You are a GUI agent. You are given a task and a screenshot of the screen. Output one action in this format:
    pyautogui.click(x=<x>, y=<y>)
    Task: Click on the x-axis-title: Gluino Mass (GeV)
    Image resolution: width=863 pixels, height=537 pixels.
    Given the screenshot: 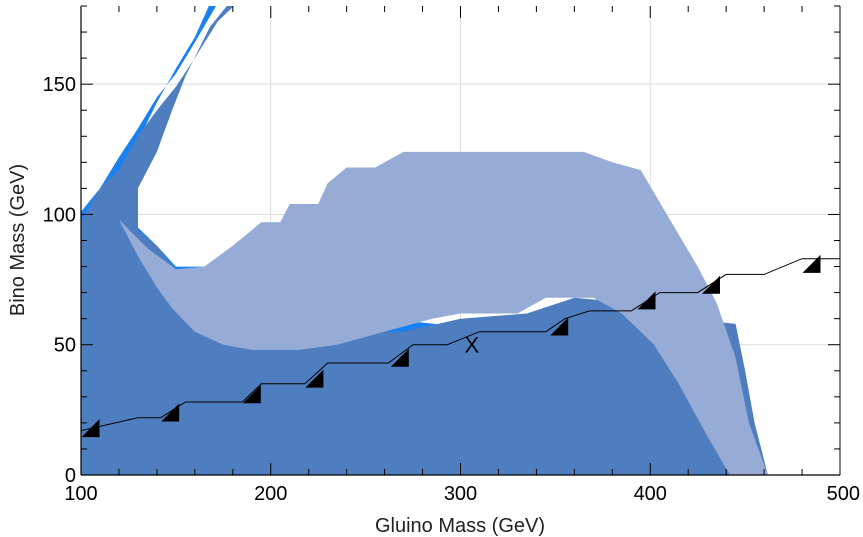 What is the action you would take?
    pyautogui.click(x=460, y=526)
    